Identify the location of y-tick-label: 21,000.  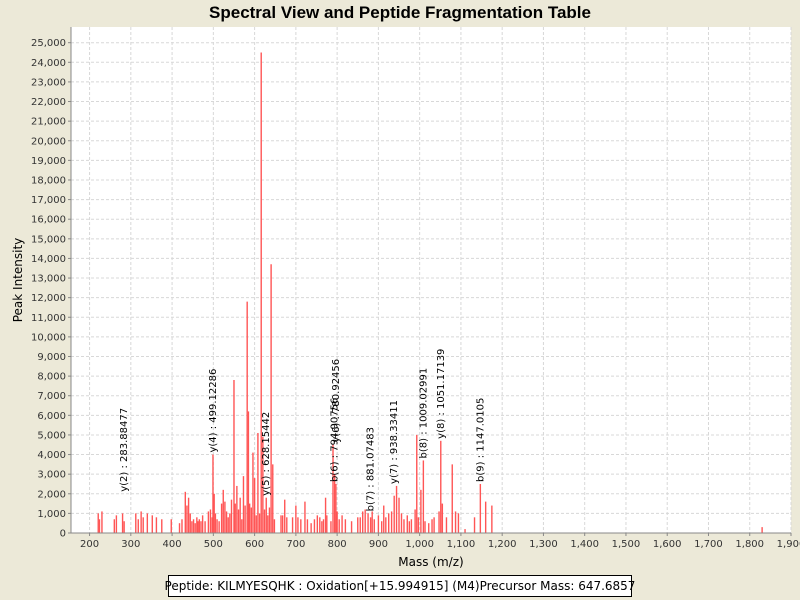
(48, 122).